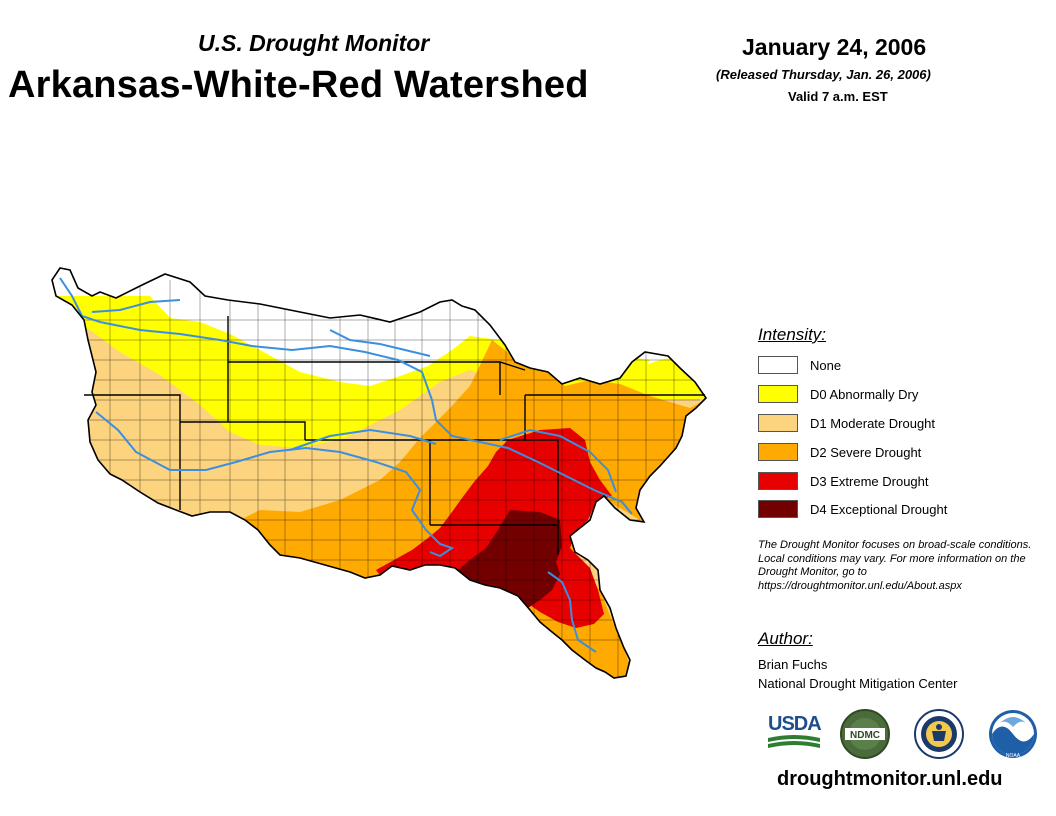 Image resolution: width=1056 pixels, height=816 pixels. What do you see at coordinates (799, 365) in the screenshot?
I see `legend-item-none: None` at bounding box center [799, 365].